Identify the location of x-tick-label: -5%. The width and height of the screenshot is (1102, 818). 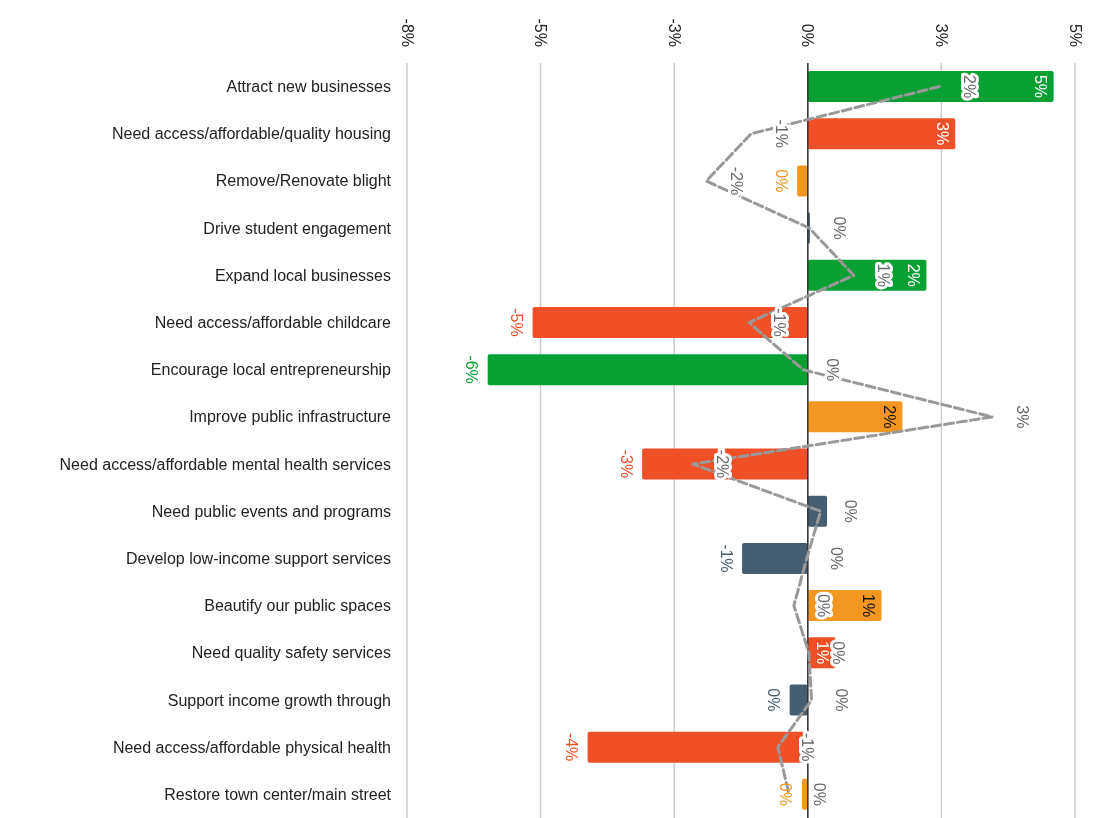
(541, 32).